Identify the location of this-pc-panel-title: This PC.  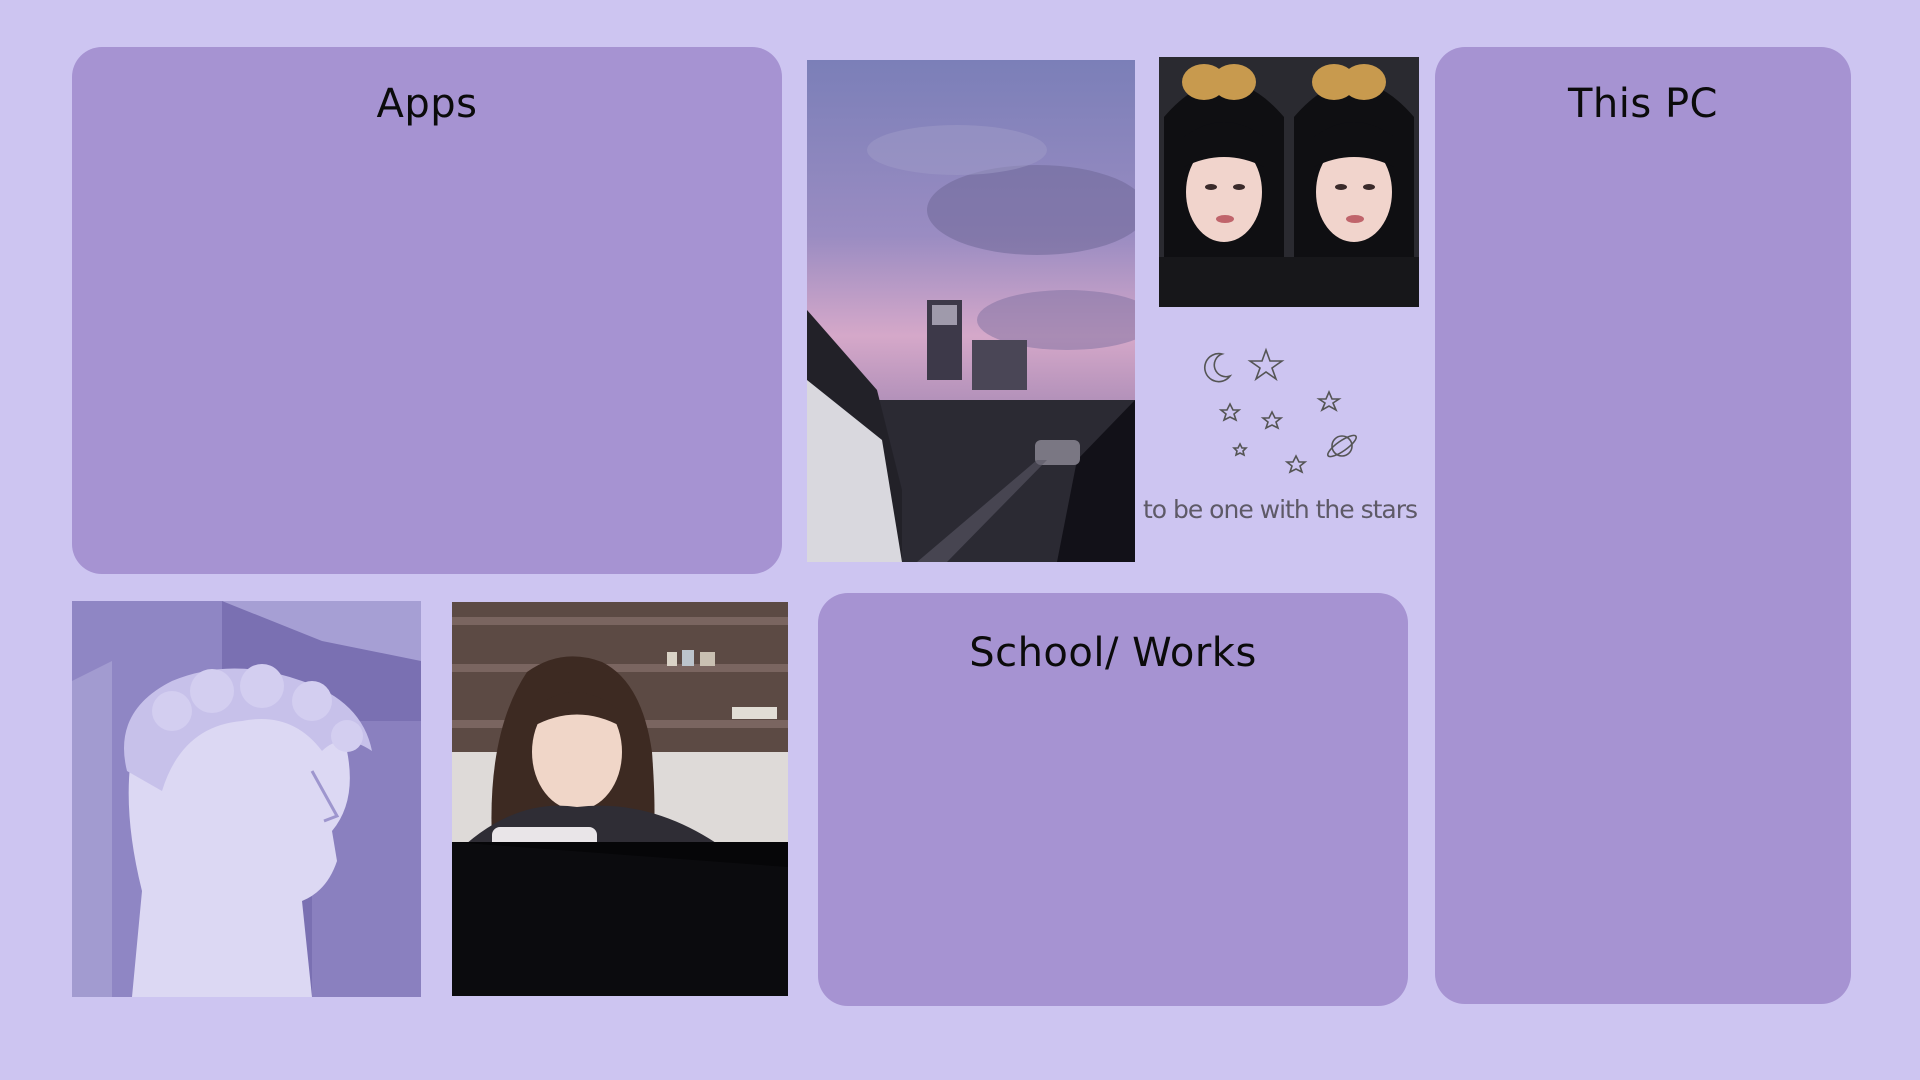
(1642, 104).